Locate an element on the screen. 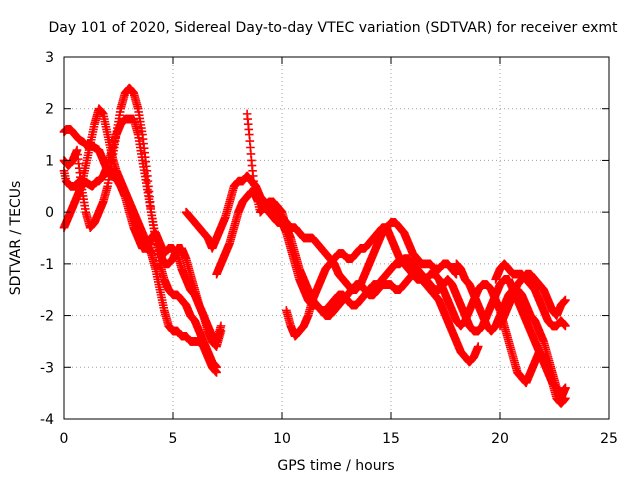 The width and height of the screenshot is (640, 480). x-tick-label: 25 is located at coordinates (609, 439).